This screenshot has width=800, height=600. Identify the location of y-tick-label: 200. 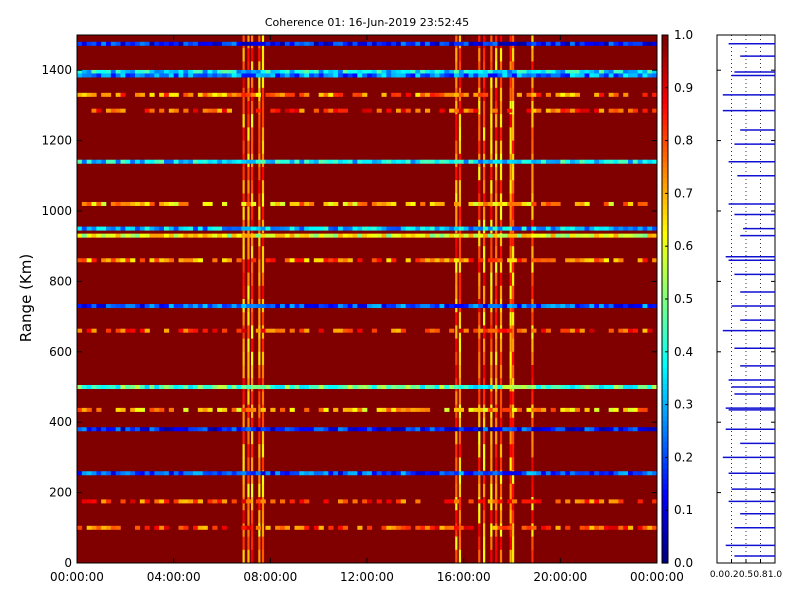
(60, 493).